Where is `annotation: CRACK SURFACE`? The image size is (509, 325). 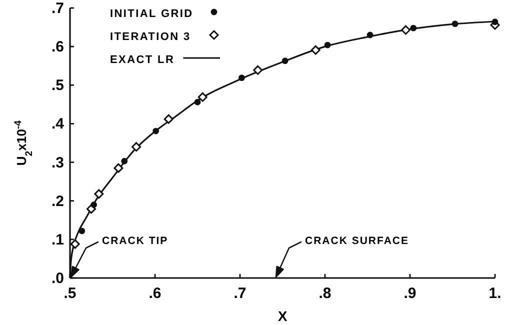 annotation: CRACK SURFACE is located at coordinates (357, 241).